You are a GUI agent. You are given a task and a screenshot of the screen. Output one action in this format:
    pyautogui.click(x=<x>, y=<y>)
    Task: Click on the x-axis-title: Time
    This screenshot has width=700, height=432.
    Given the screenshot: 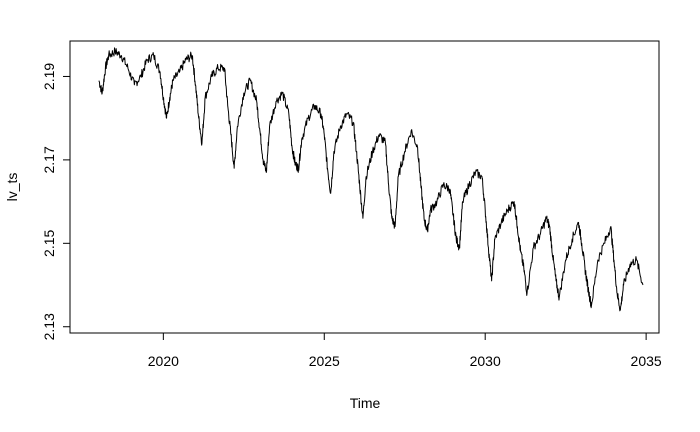 What is the action you would take?
    pyautogui.click(x=365, y=403)
    